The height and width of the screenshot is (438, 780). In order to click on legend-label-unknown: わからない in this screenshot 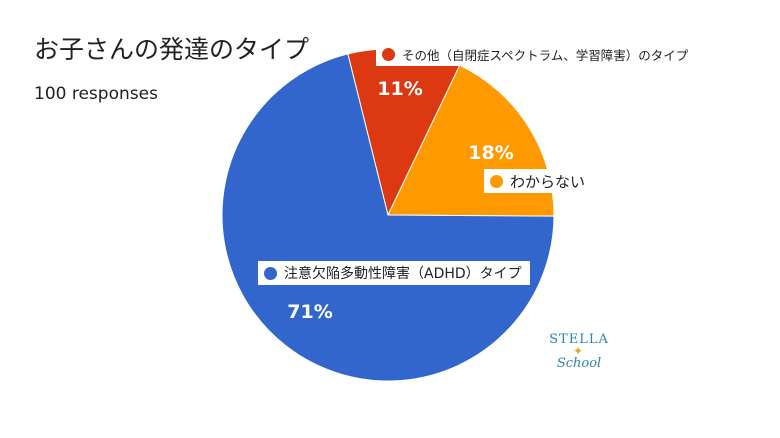, I will do `click(548, 181)`.